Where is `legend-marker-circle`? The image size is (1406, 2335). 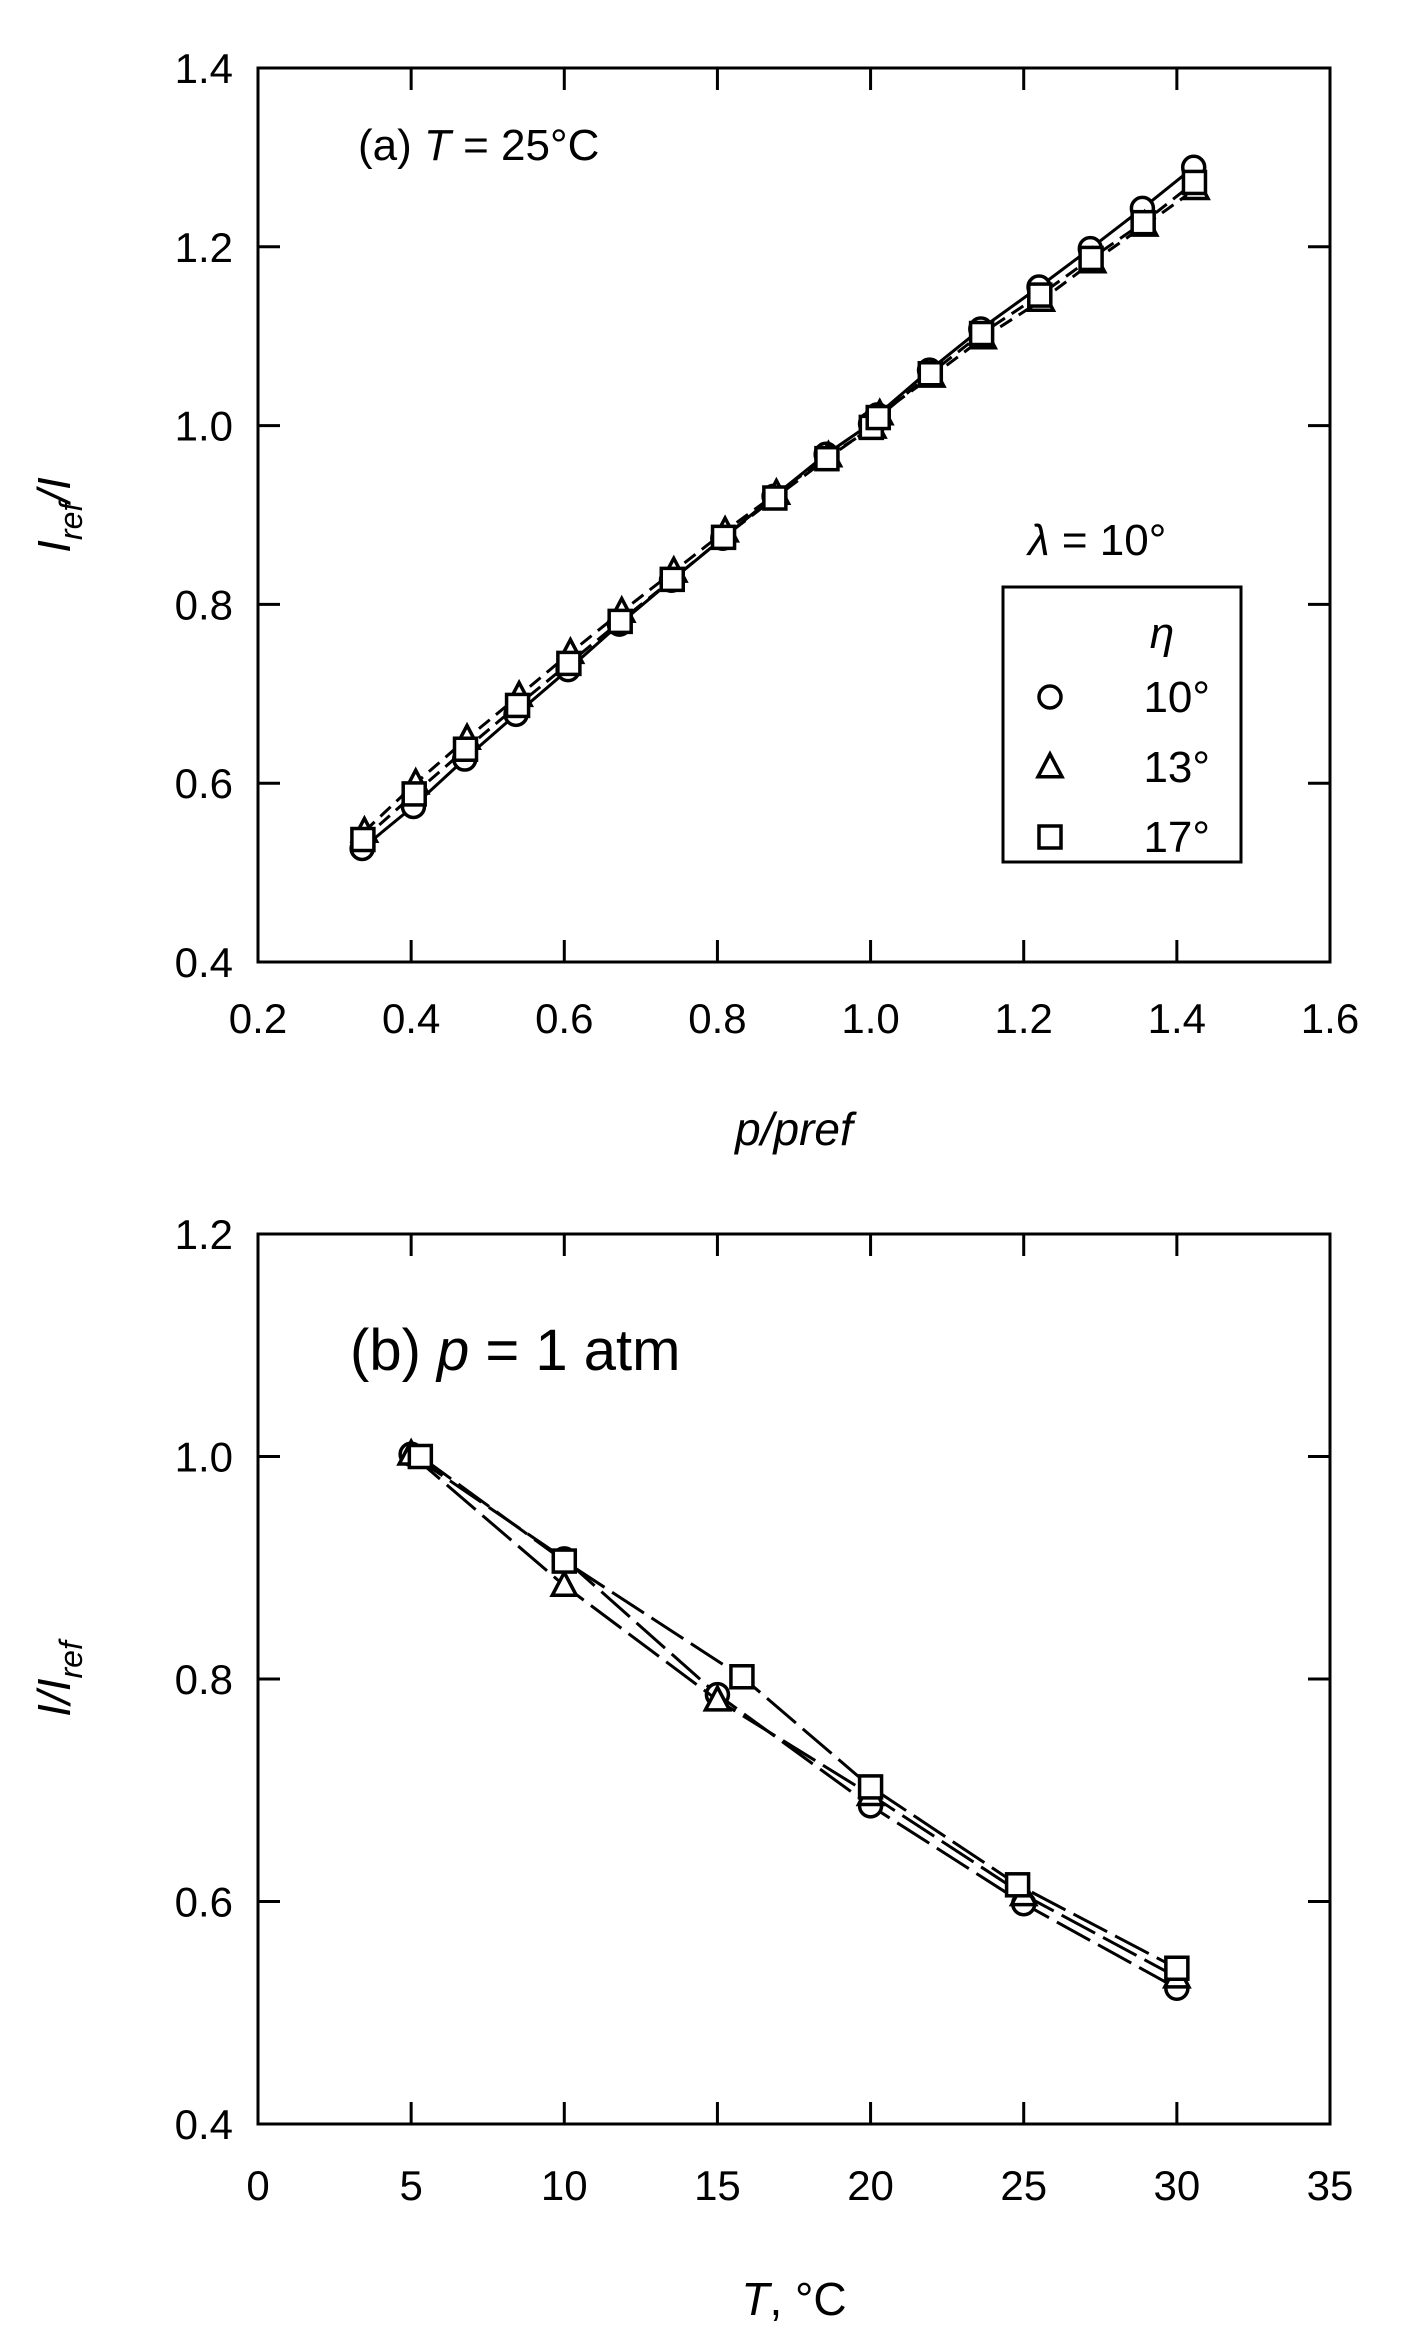 legend-marker-circle is located at coordinates (1050, 697).